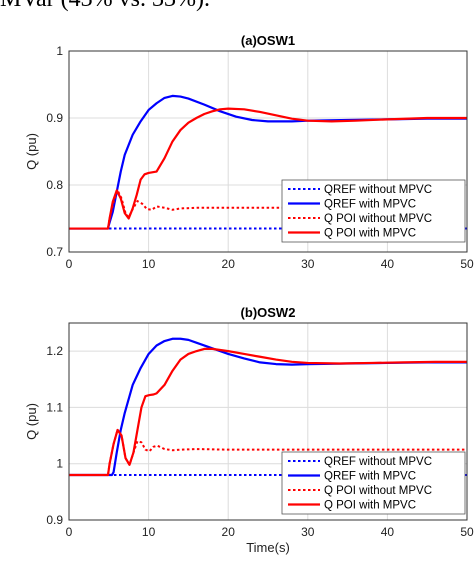  Describe the element at coordinates (54, 185) in the screenshot. I see `y-tick-label: 0.8` at that location.